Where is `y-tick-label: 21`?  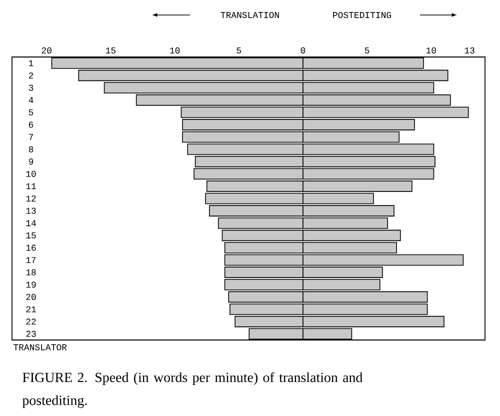 y-tick-label: 21 is located at coordinates (31, 309).